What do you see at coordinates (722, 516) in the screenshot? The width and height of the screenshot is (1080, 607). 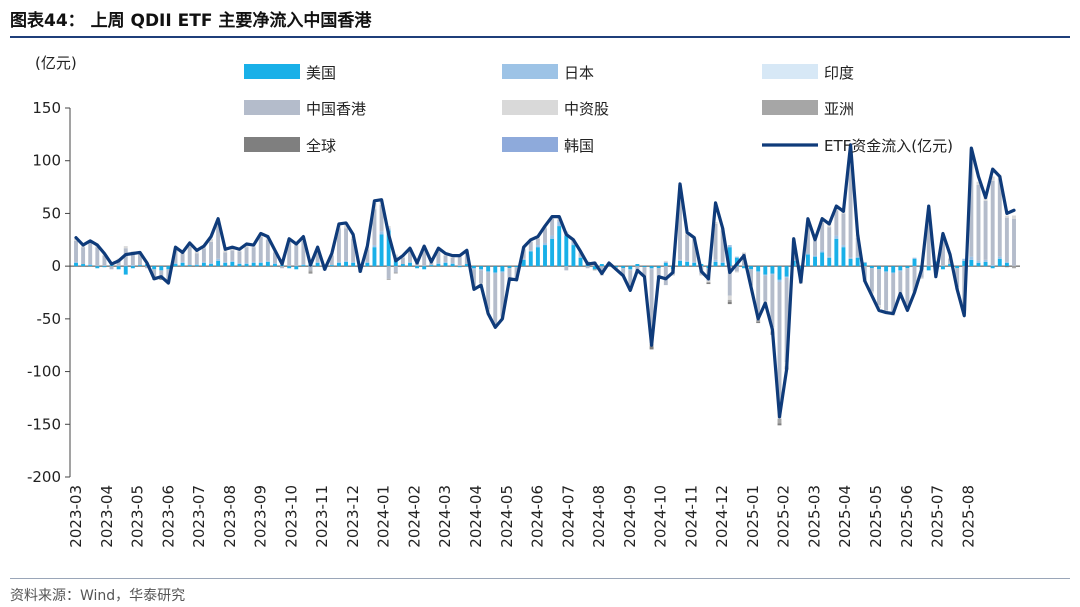 I see `x-tick-label: 2024-12` at bounding box center [722, 516].